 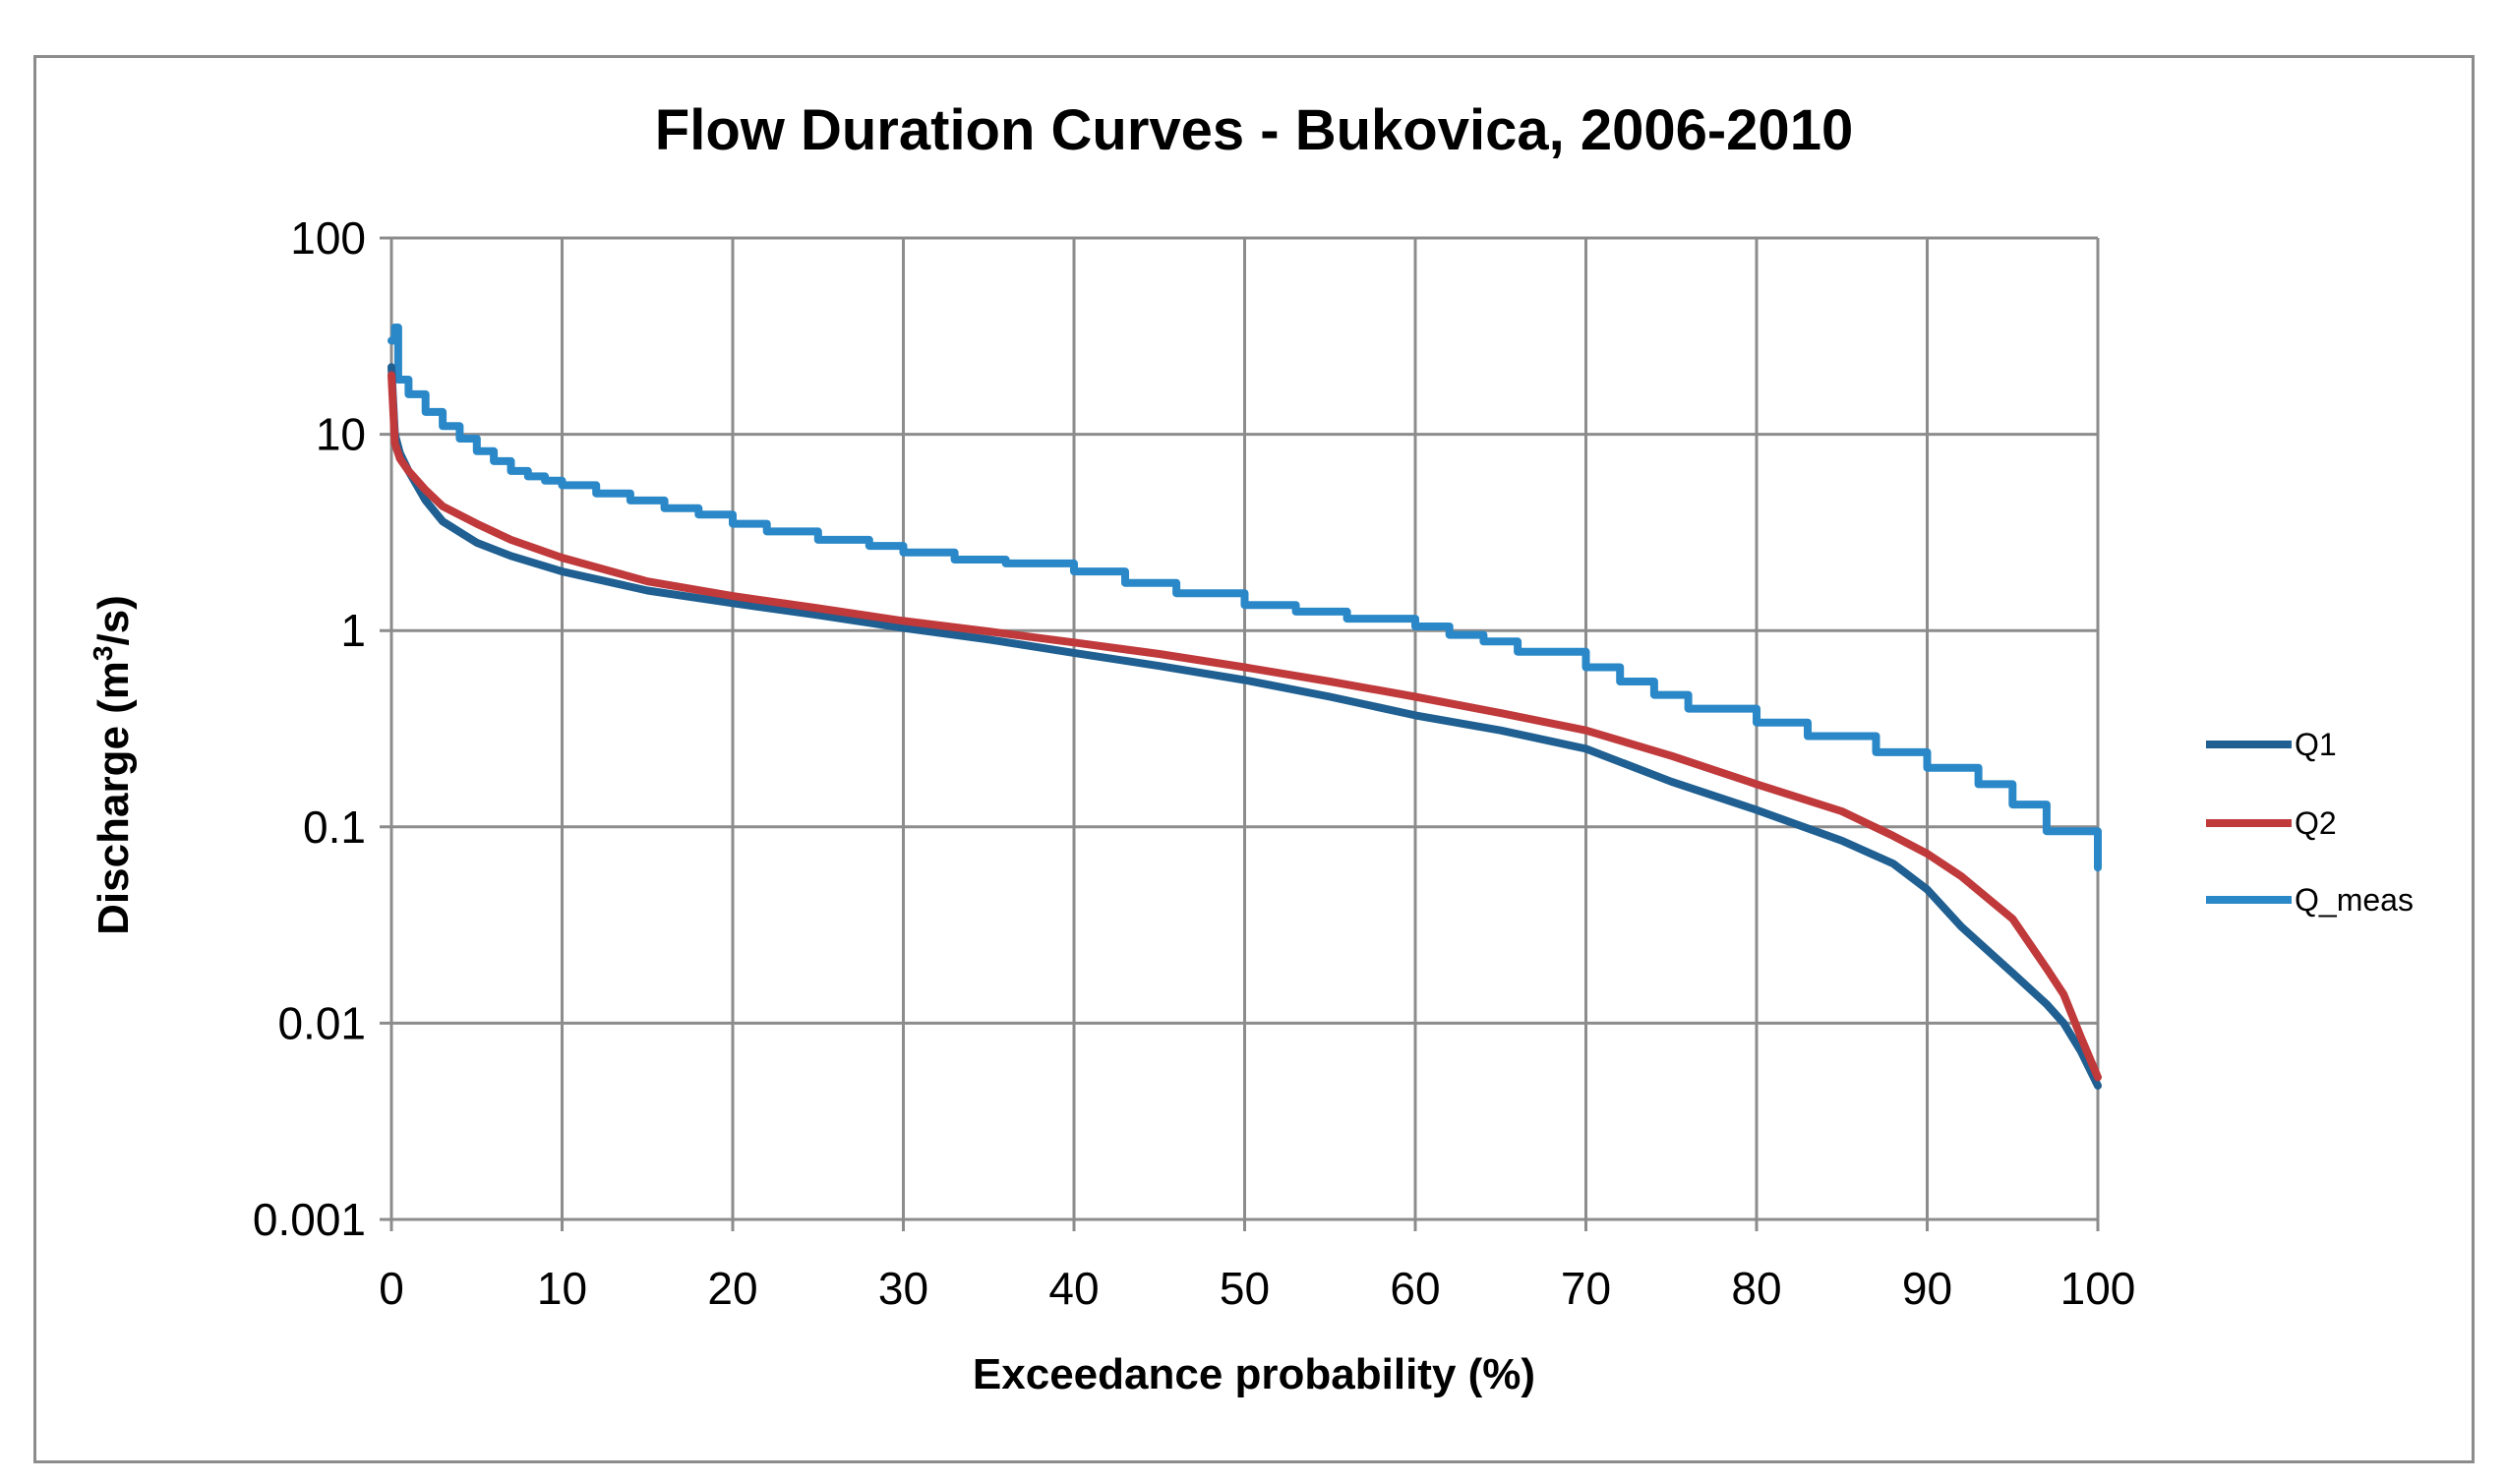 I want to click on x-tick-label: 70, so click(x=1586, y=1288).